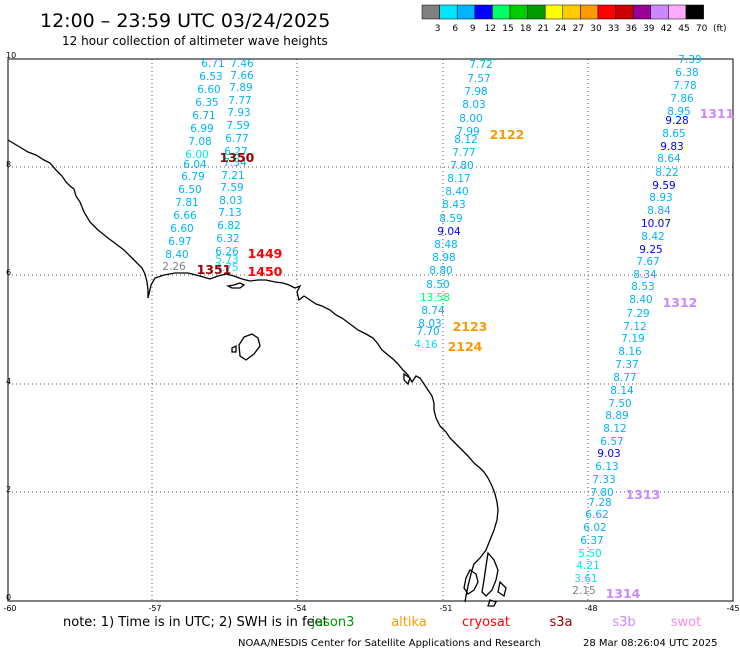 This screenshot has height=650, width=740. What do you see at coordinates (623, 593) in the screenshot?
I see `pass-id-label: 1314` at bounding box center [623, 593].